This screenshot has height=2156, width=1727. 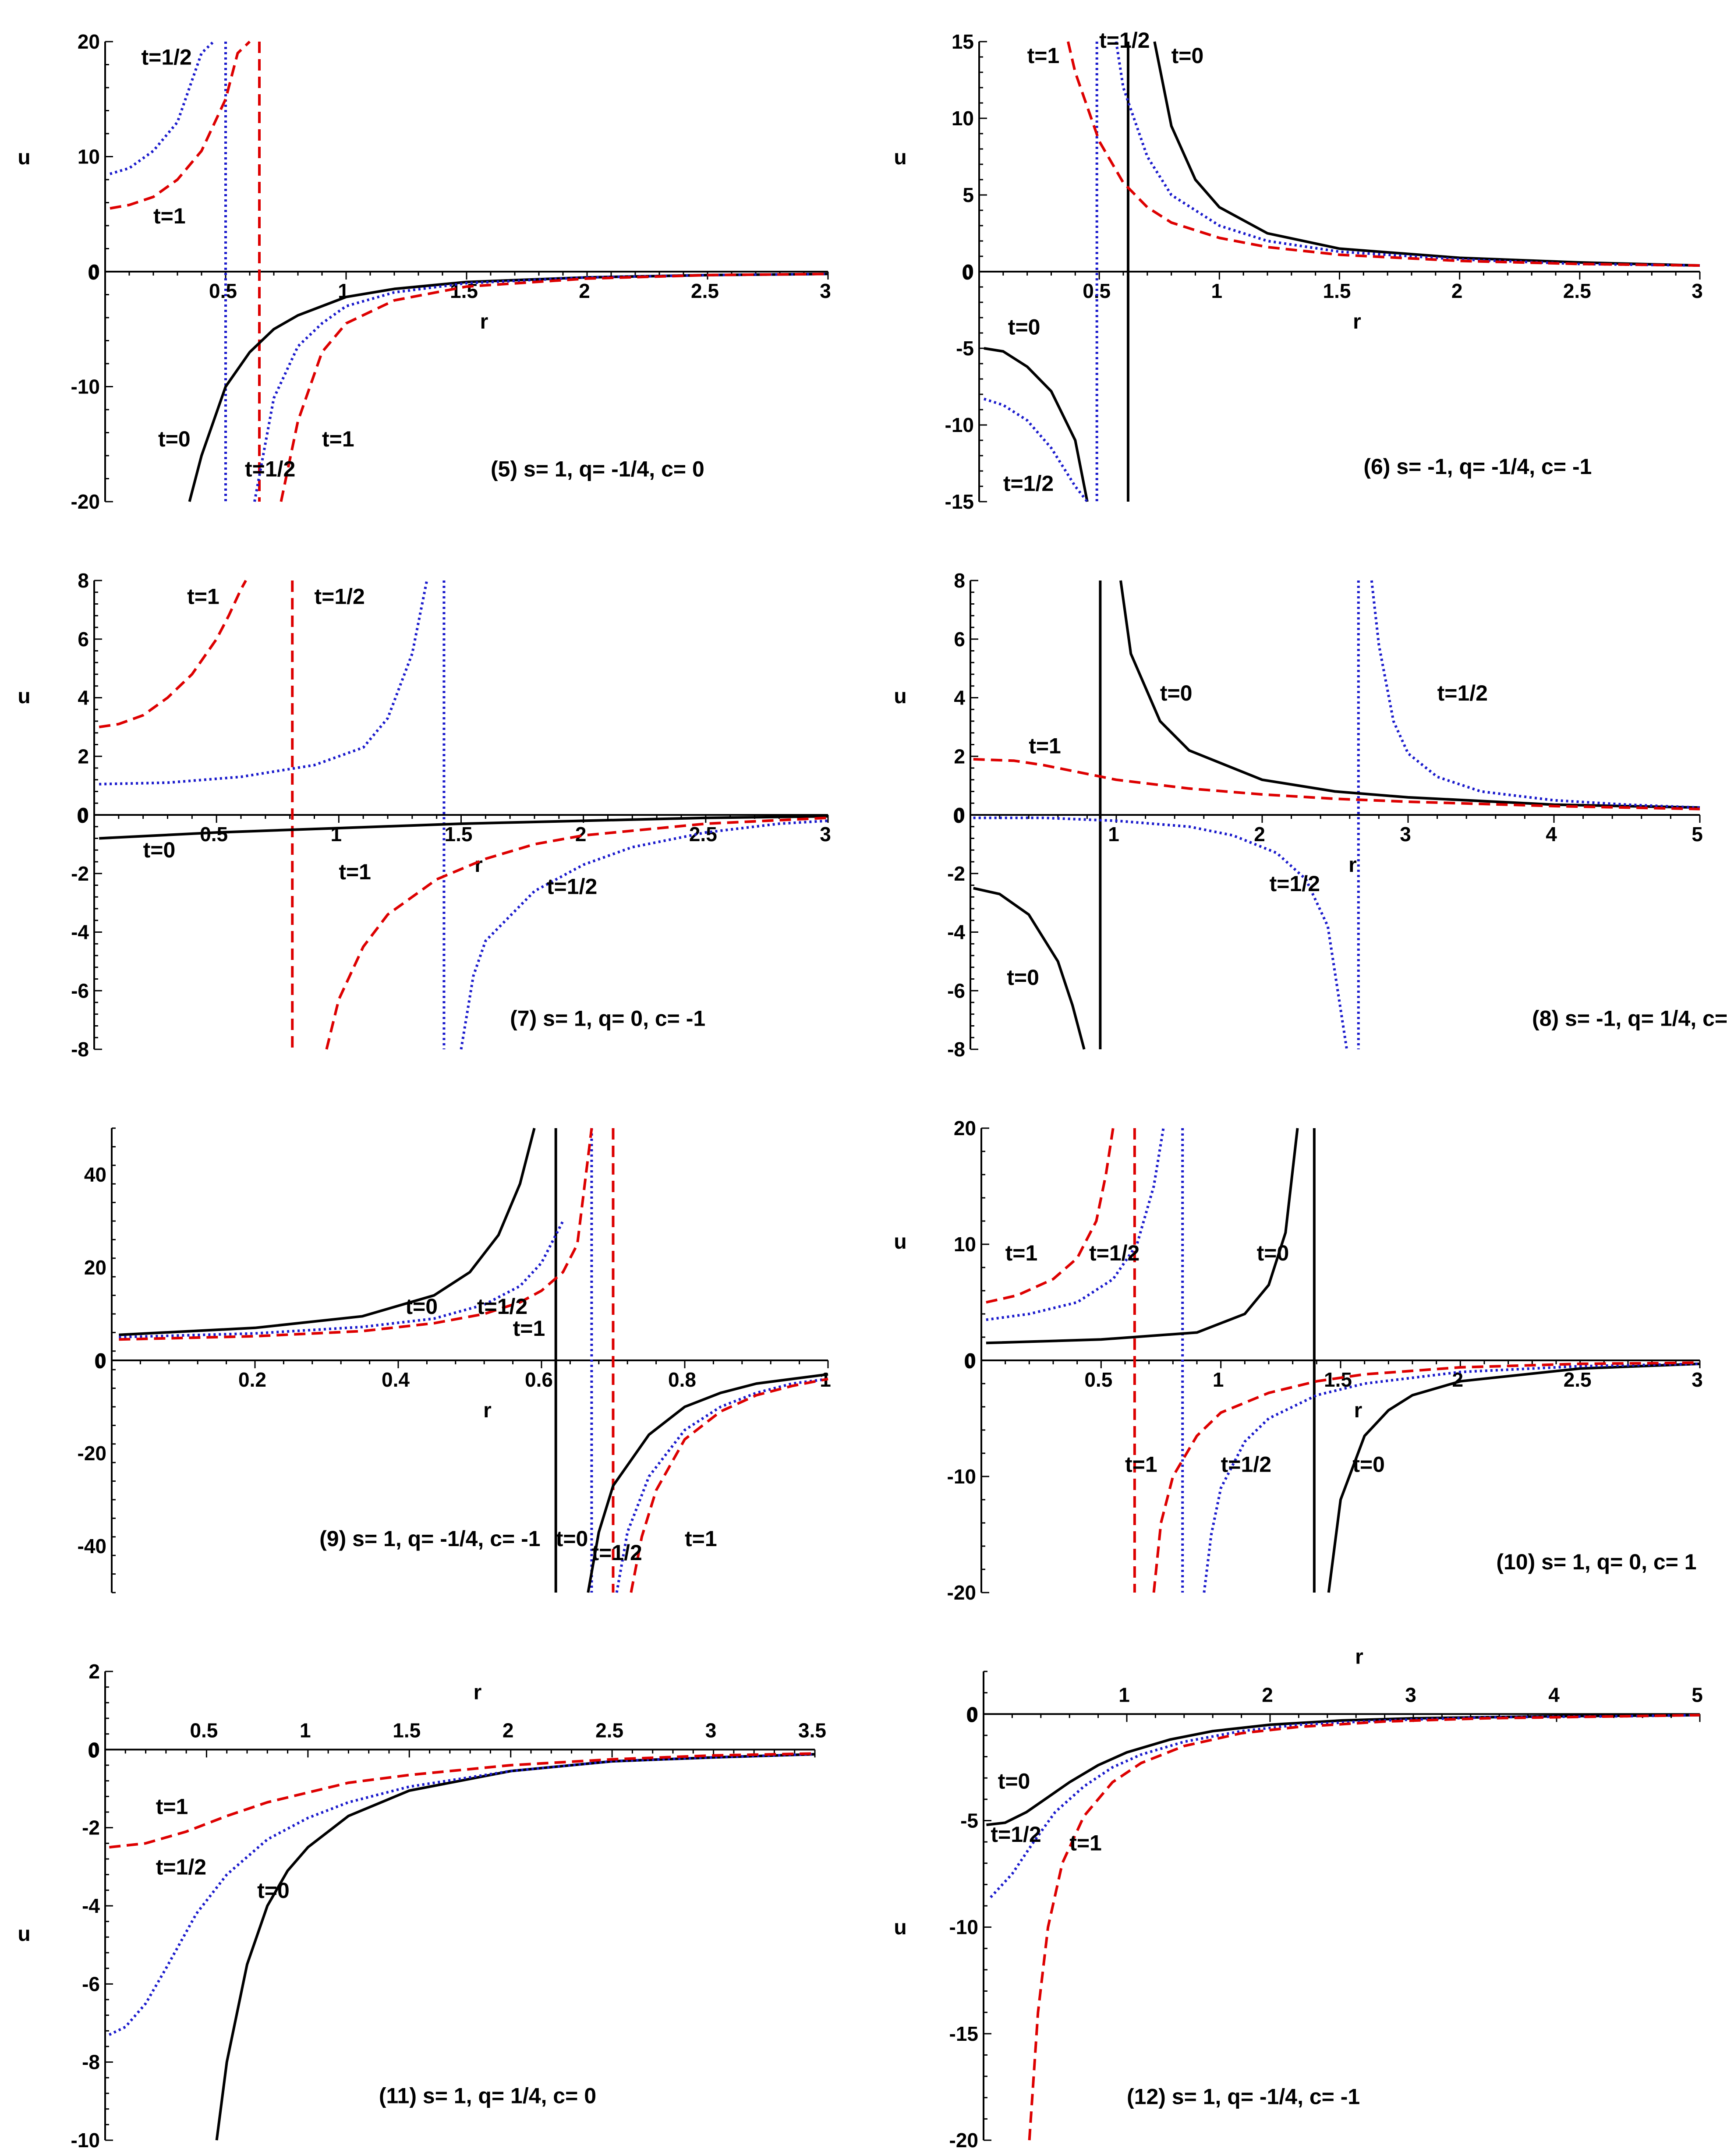 I want to click on chart-title: (6) s= -1, q= -1/4, c= -1, so click(x=1477, y=466).